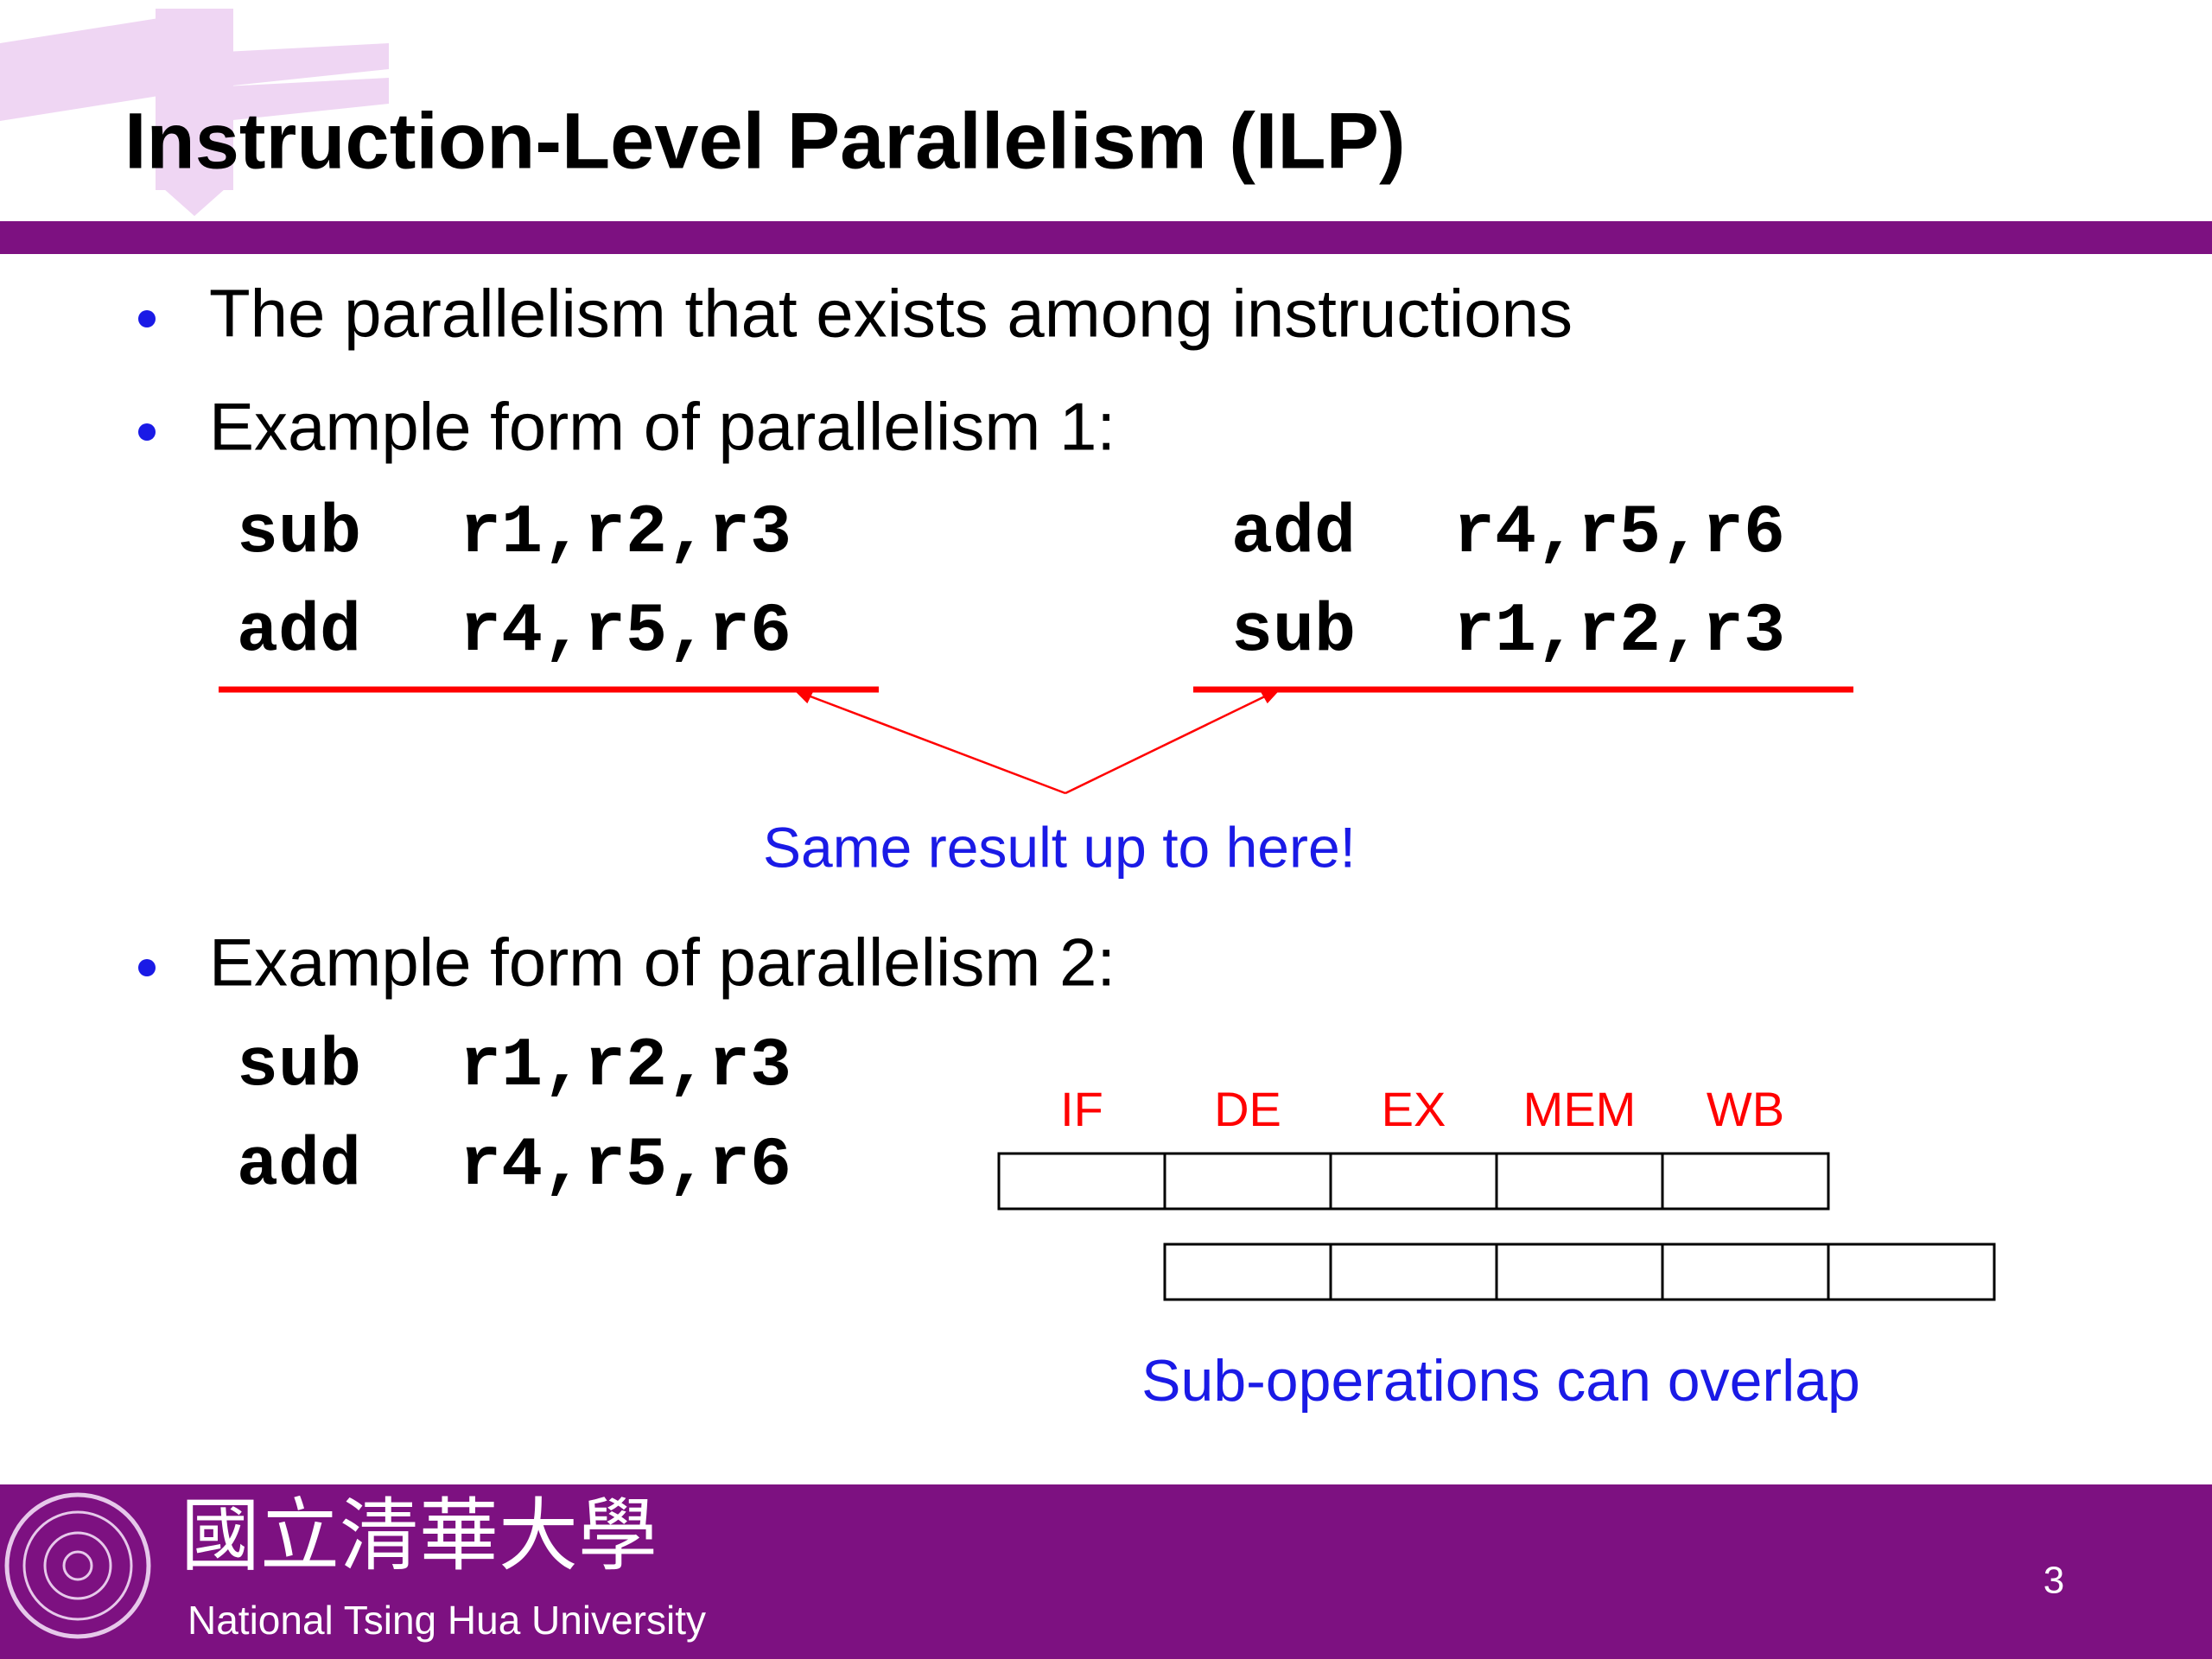  I want to click on annotation: Same result up to here!, so click(1059, 847).